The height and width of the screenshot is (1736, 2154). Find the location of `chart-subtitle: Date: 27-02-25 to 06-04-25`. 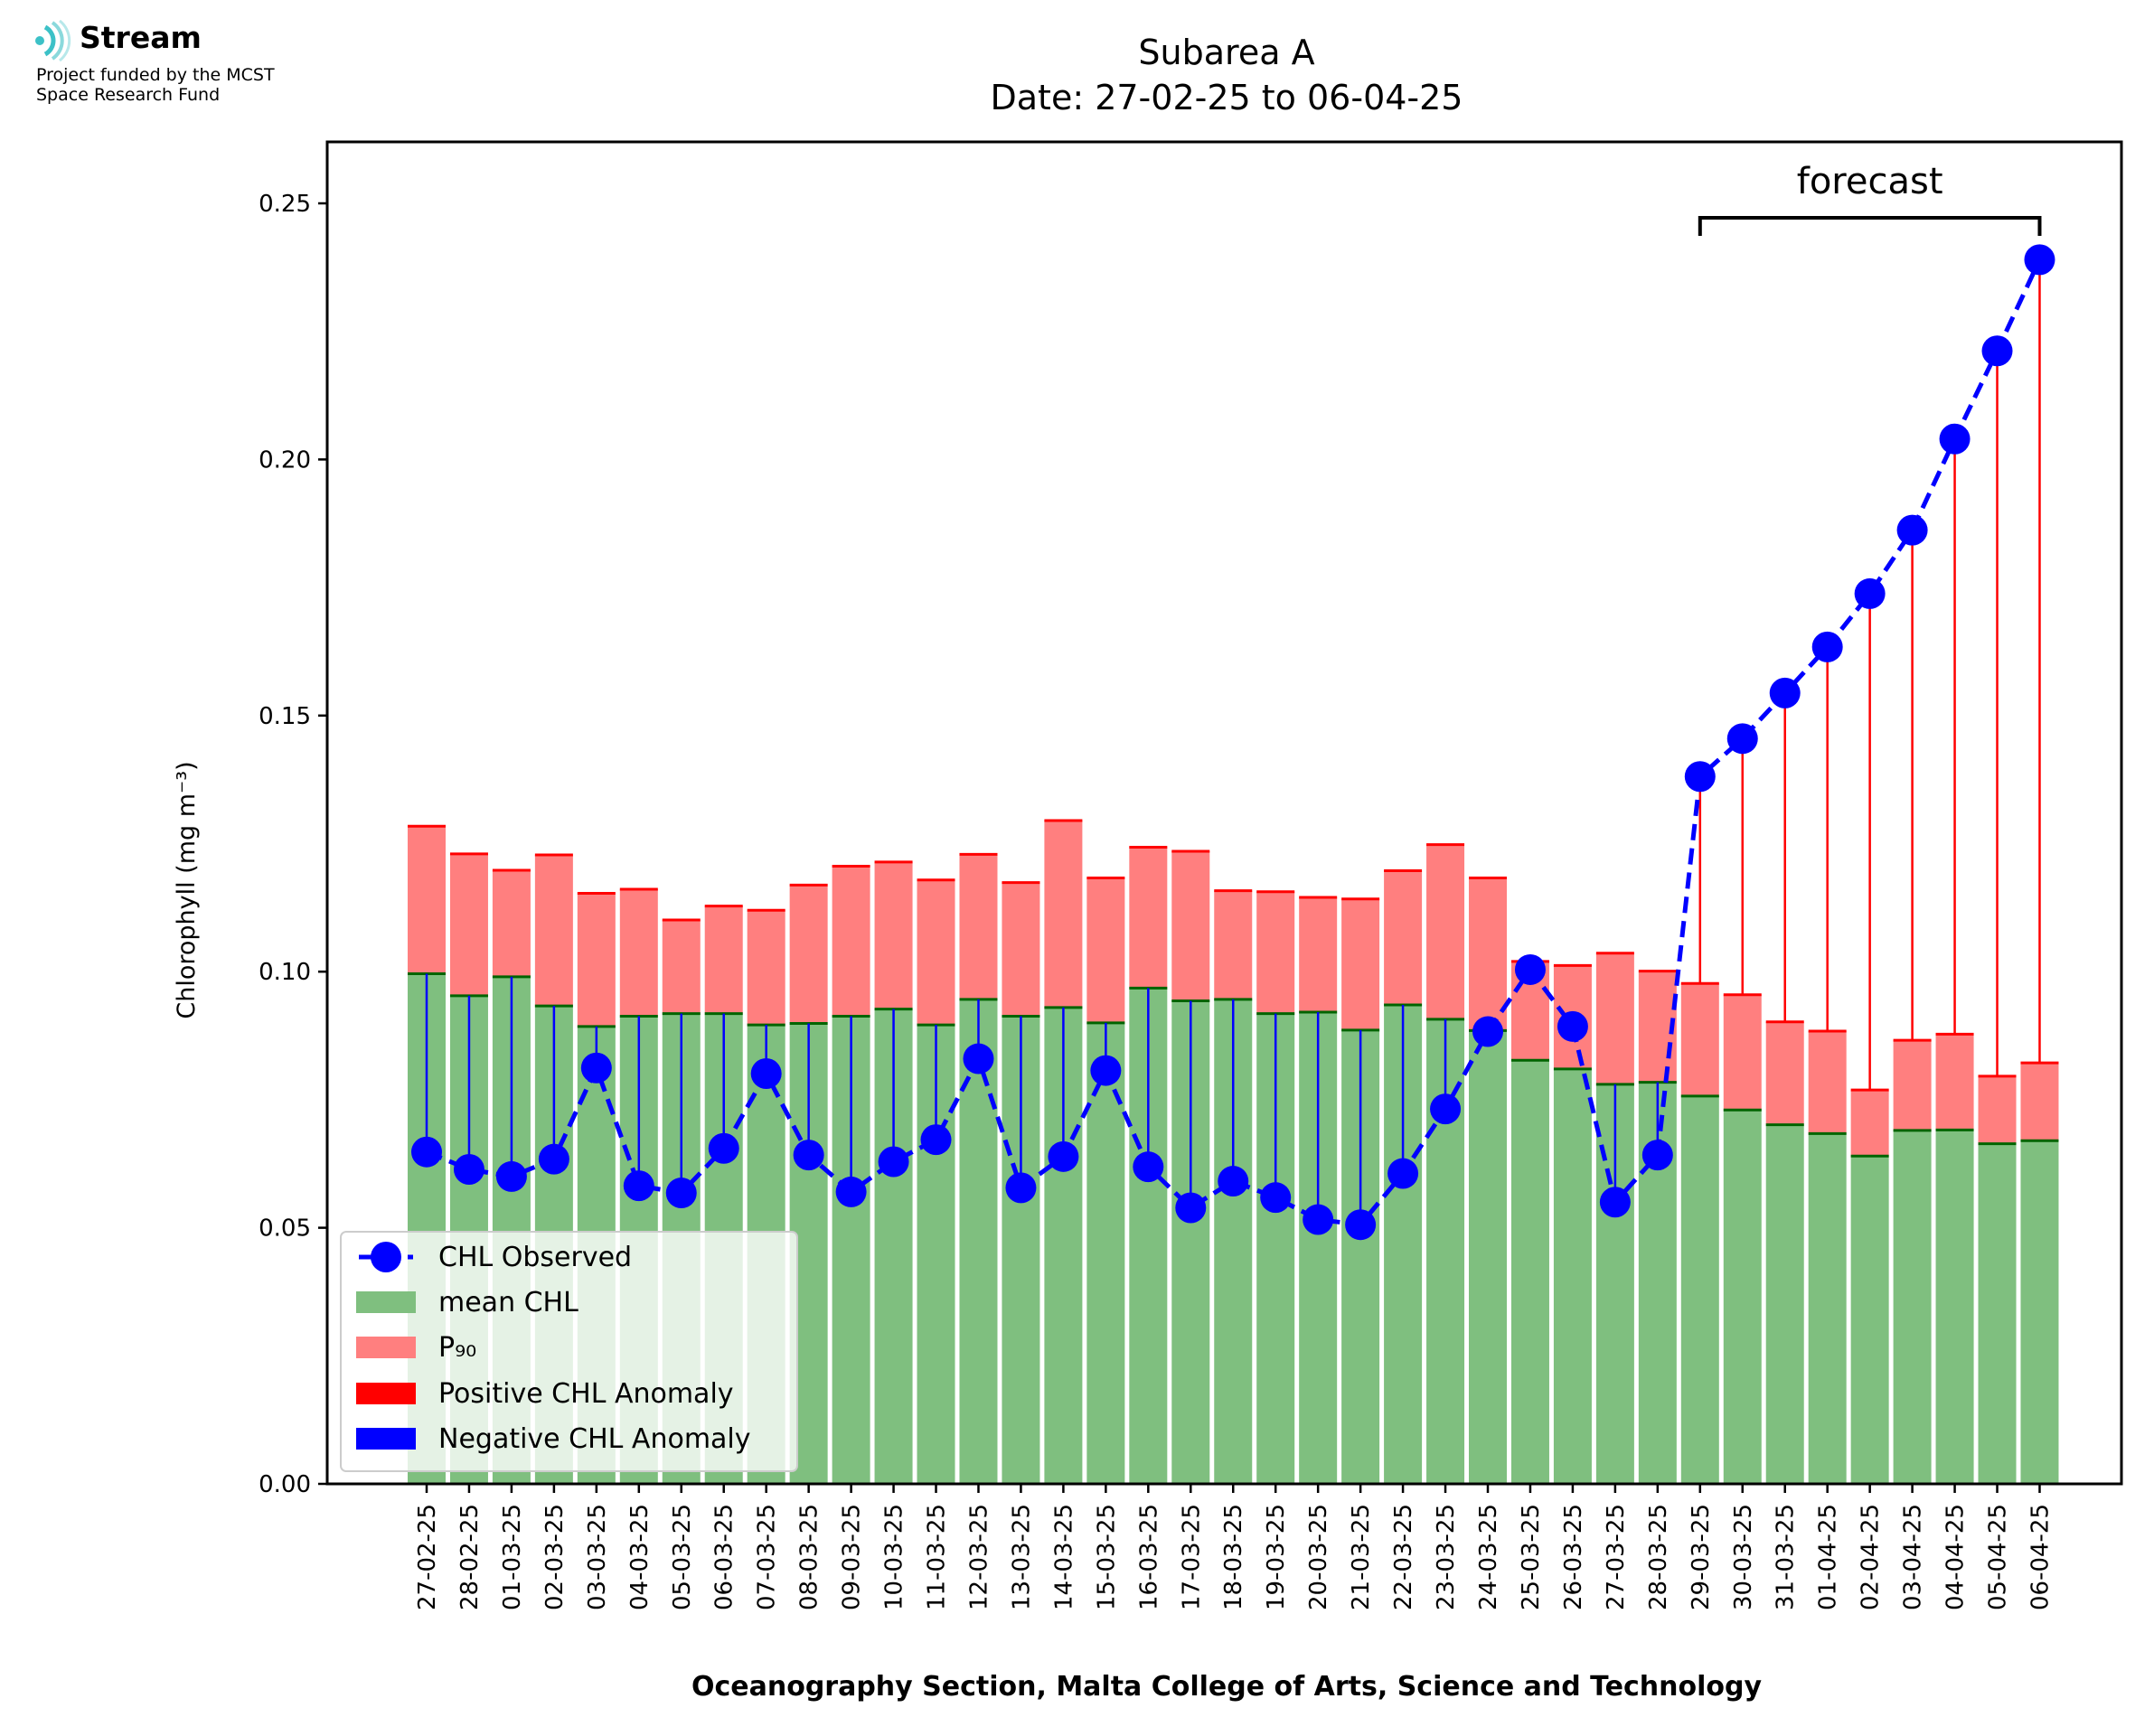

chart-subtitle: Date: 27-02-25 to 06-04-25 is located at coordinates (1227, 97).